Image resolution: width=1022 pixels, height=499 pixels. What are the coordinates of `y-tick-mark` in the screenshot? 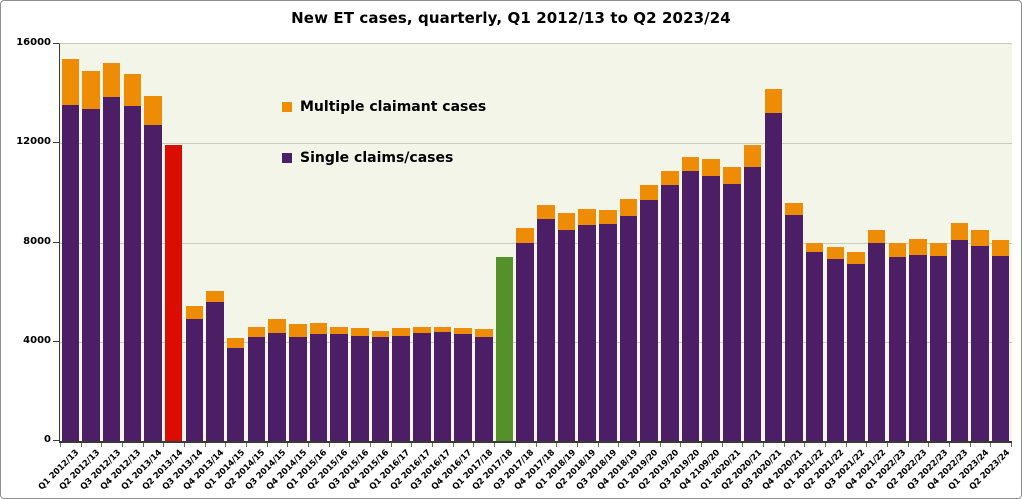 It's located at (56, 43).